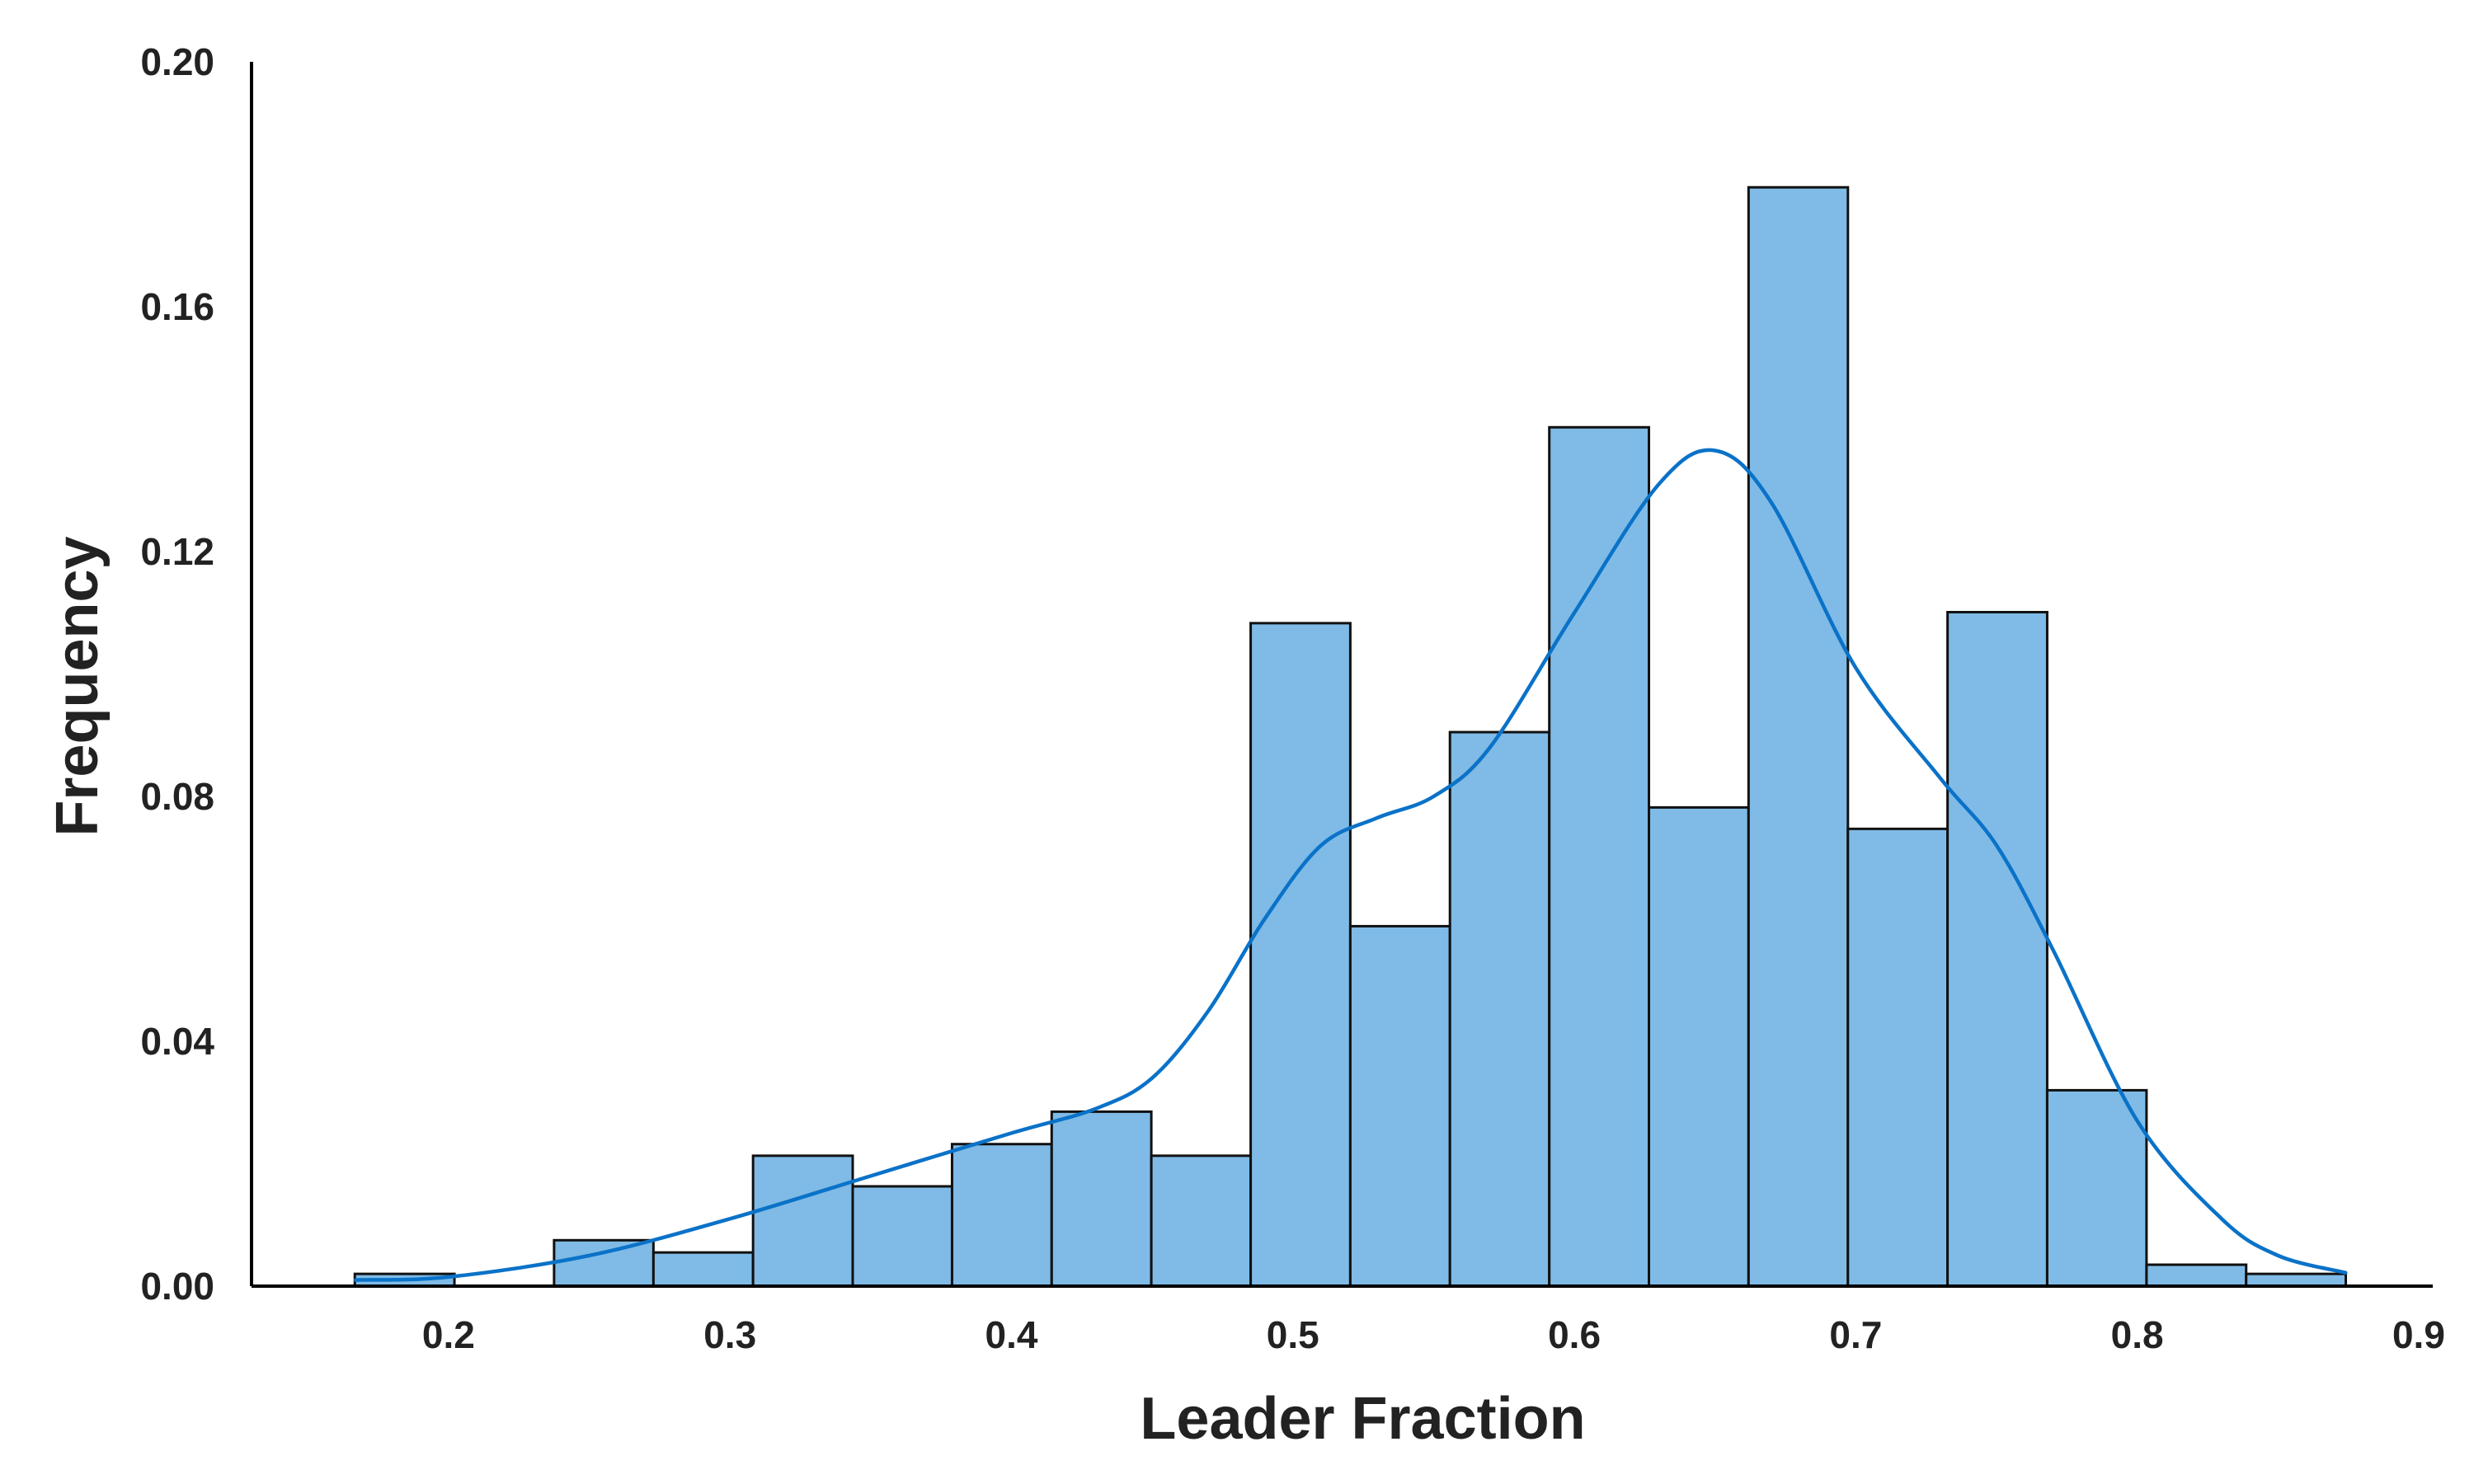 The height and width of the screenshot is (1484, 2474). Describe the element at coordinates (177, 796) in the screenshot. I see `y-tick-label: 0.08` at that location.